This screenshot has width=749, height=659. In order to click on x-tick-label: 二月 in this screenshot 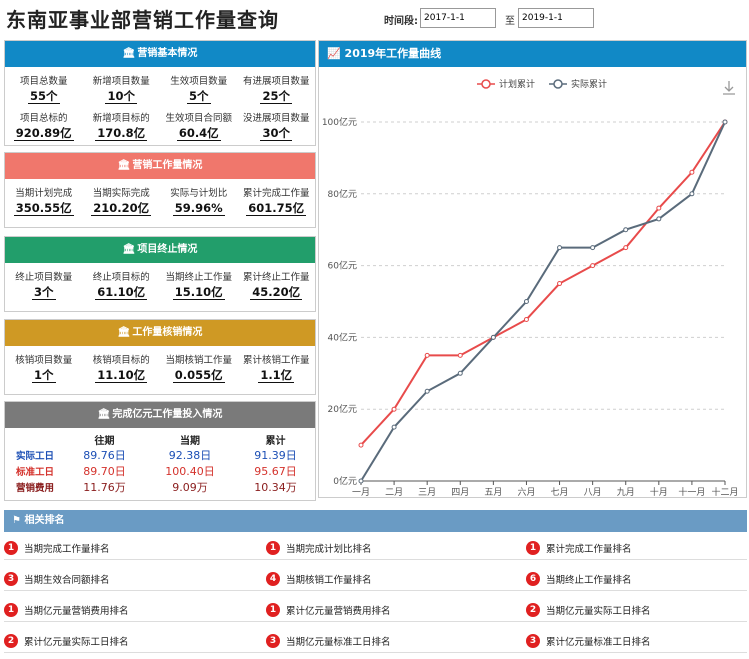, I will do `click(394, 492)`.